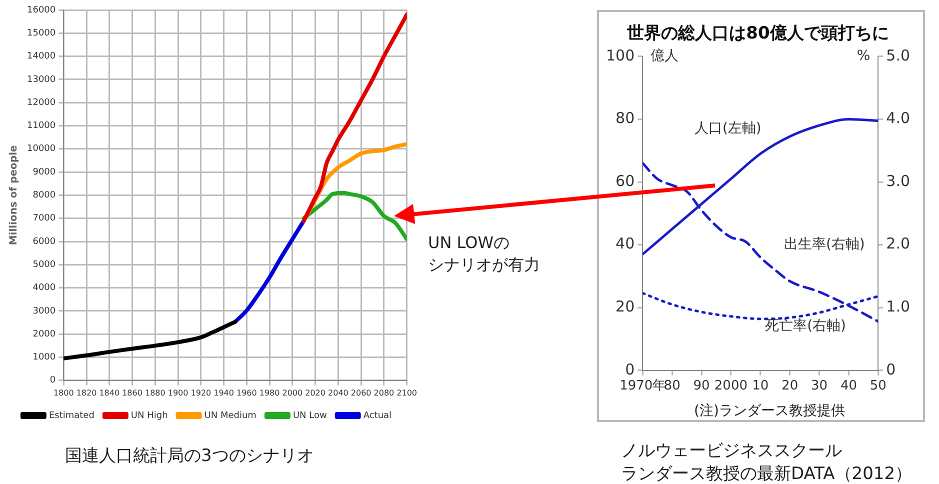 The width and height of the screenshot is (939, 484). I want to click on x-tick-label: 1820, so click(86, 393).